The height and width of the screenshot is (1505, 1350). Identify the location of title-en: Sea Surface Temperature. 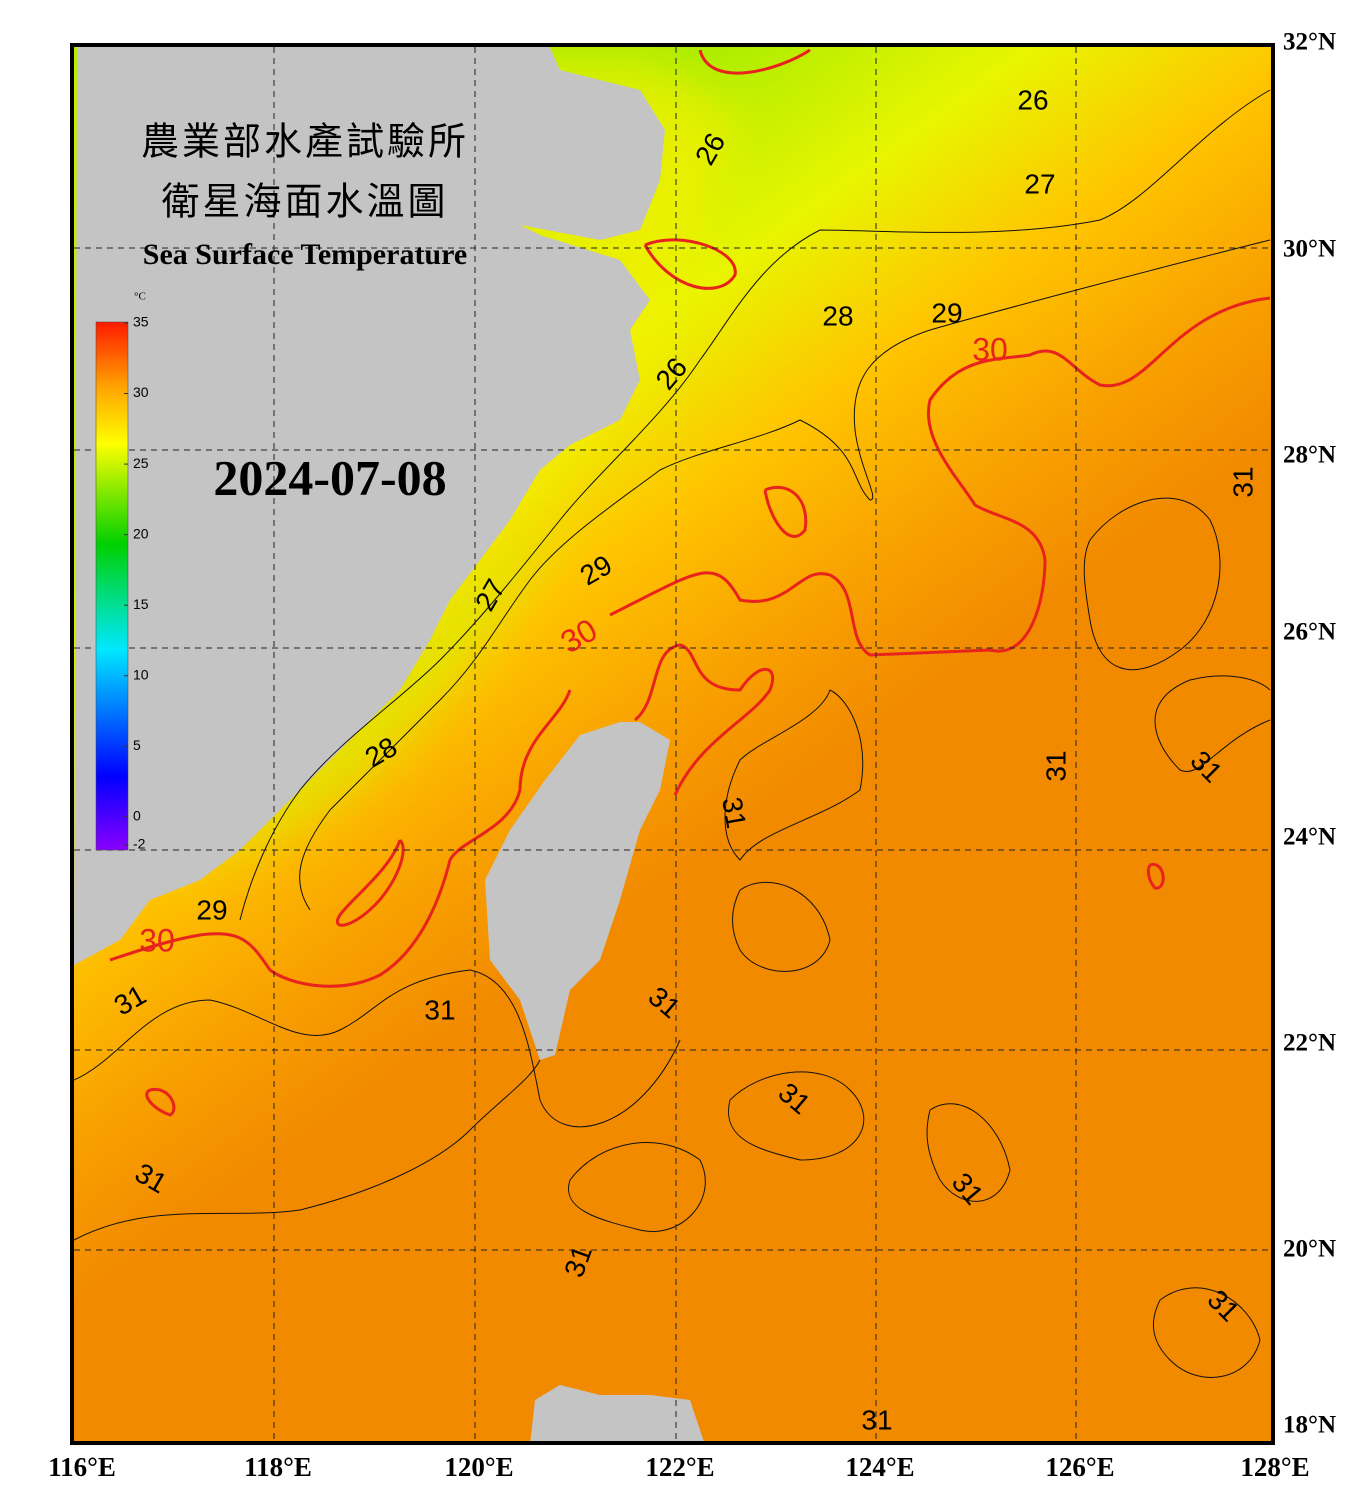
(305, 254).